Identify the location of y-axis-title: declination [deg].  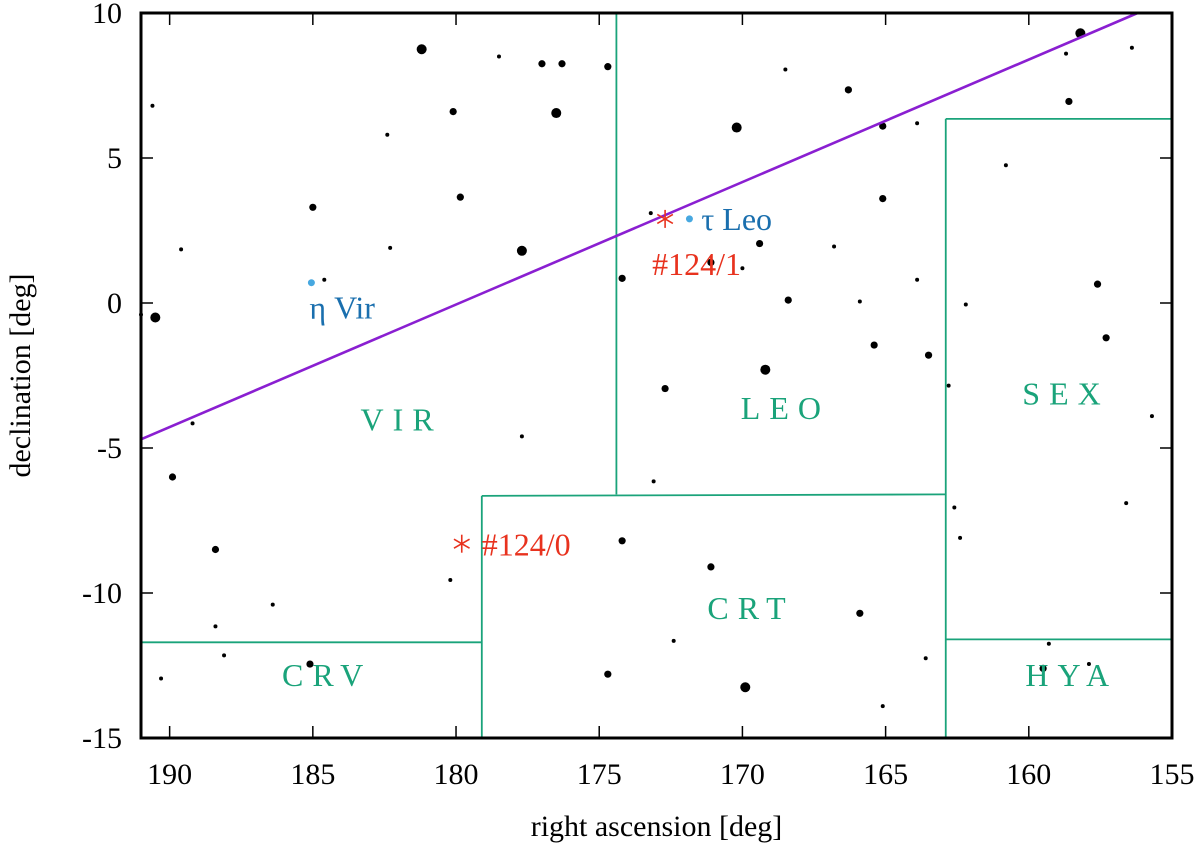
(20, 375).